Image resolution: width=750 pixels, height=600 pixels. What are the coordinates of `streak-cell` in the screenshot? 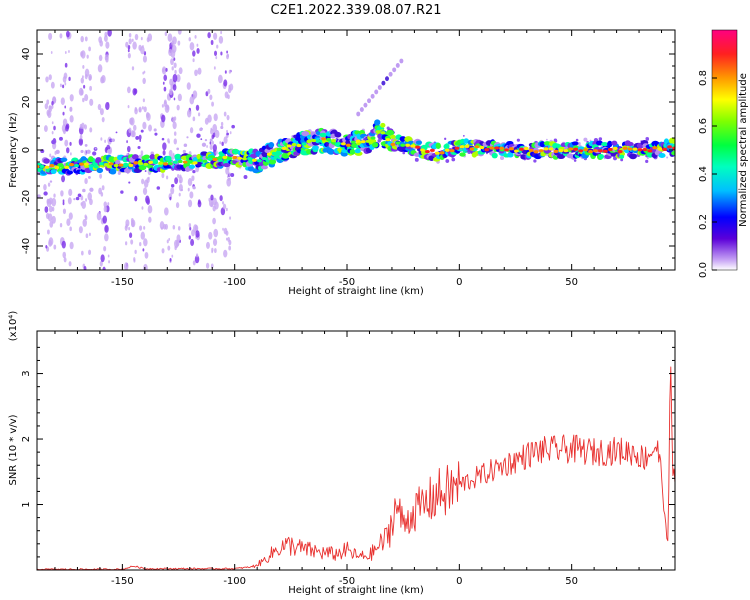 It's located at (397, 65).